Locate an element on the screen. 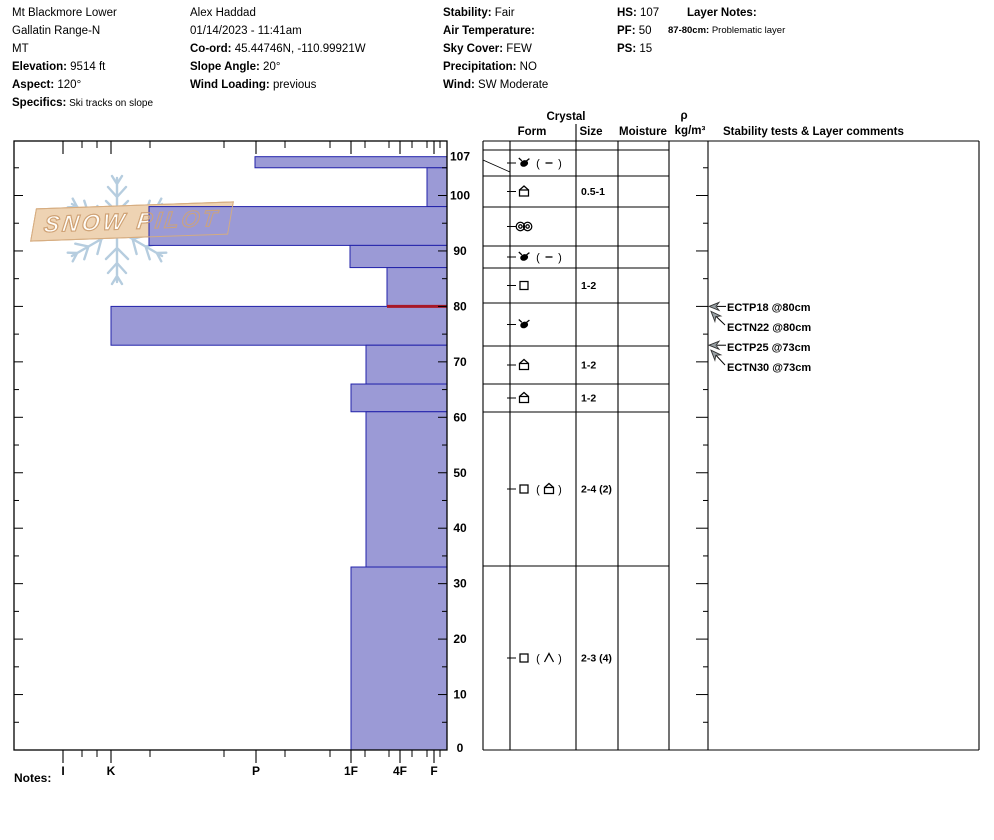 This screenshot has height=840, width=994. header-line: Sky Cover: FEW is located at coordinates (487, 49).